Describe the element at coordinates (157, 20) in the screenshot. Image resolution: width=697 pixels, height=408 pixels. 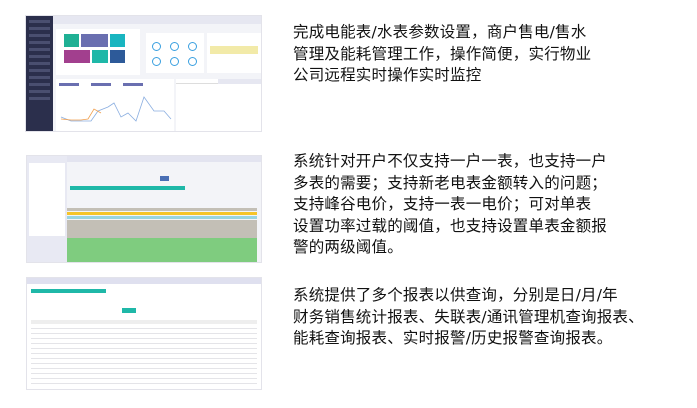
I see `top-bar` at that location.